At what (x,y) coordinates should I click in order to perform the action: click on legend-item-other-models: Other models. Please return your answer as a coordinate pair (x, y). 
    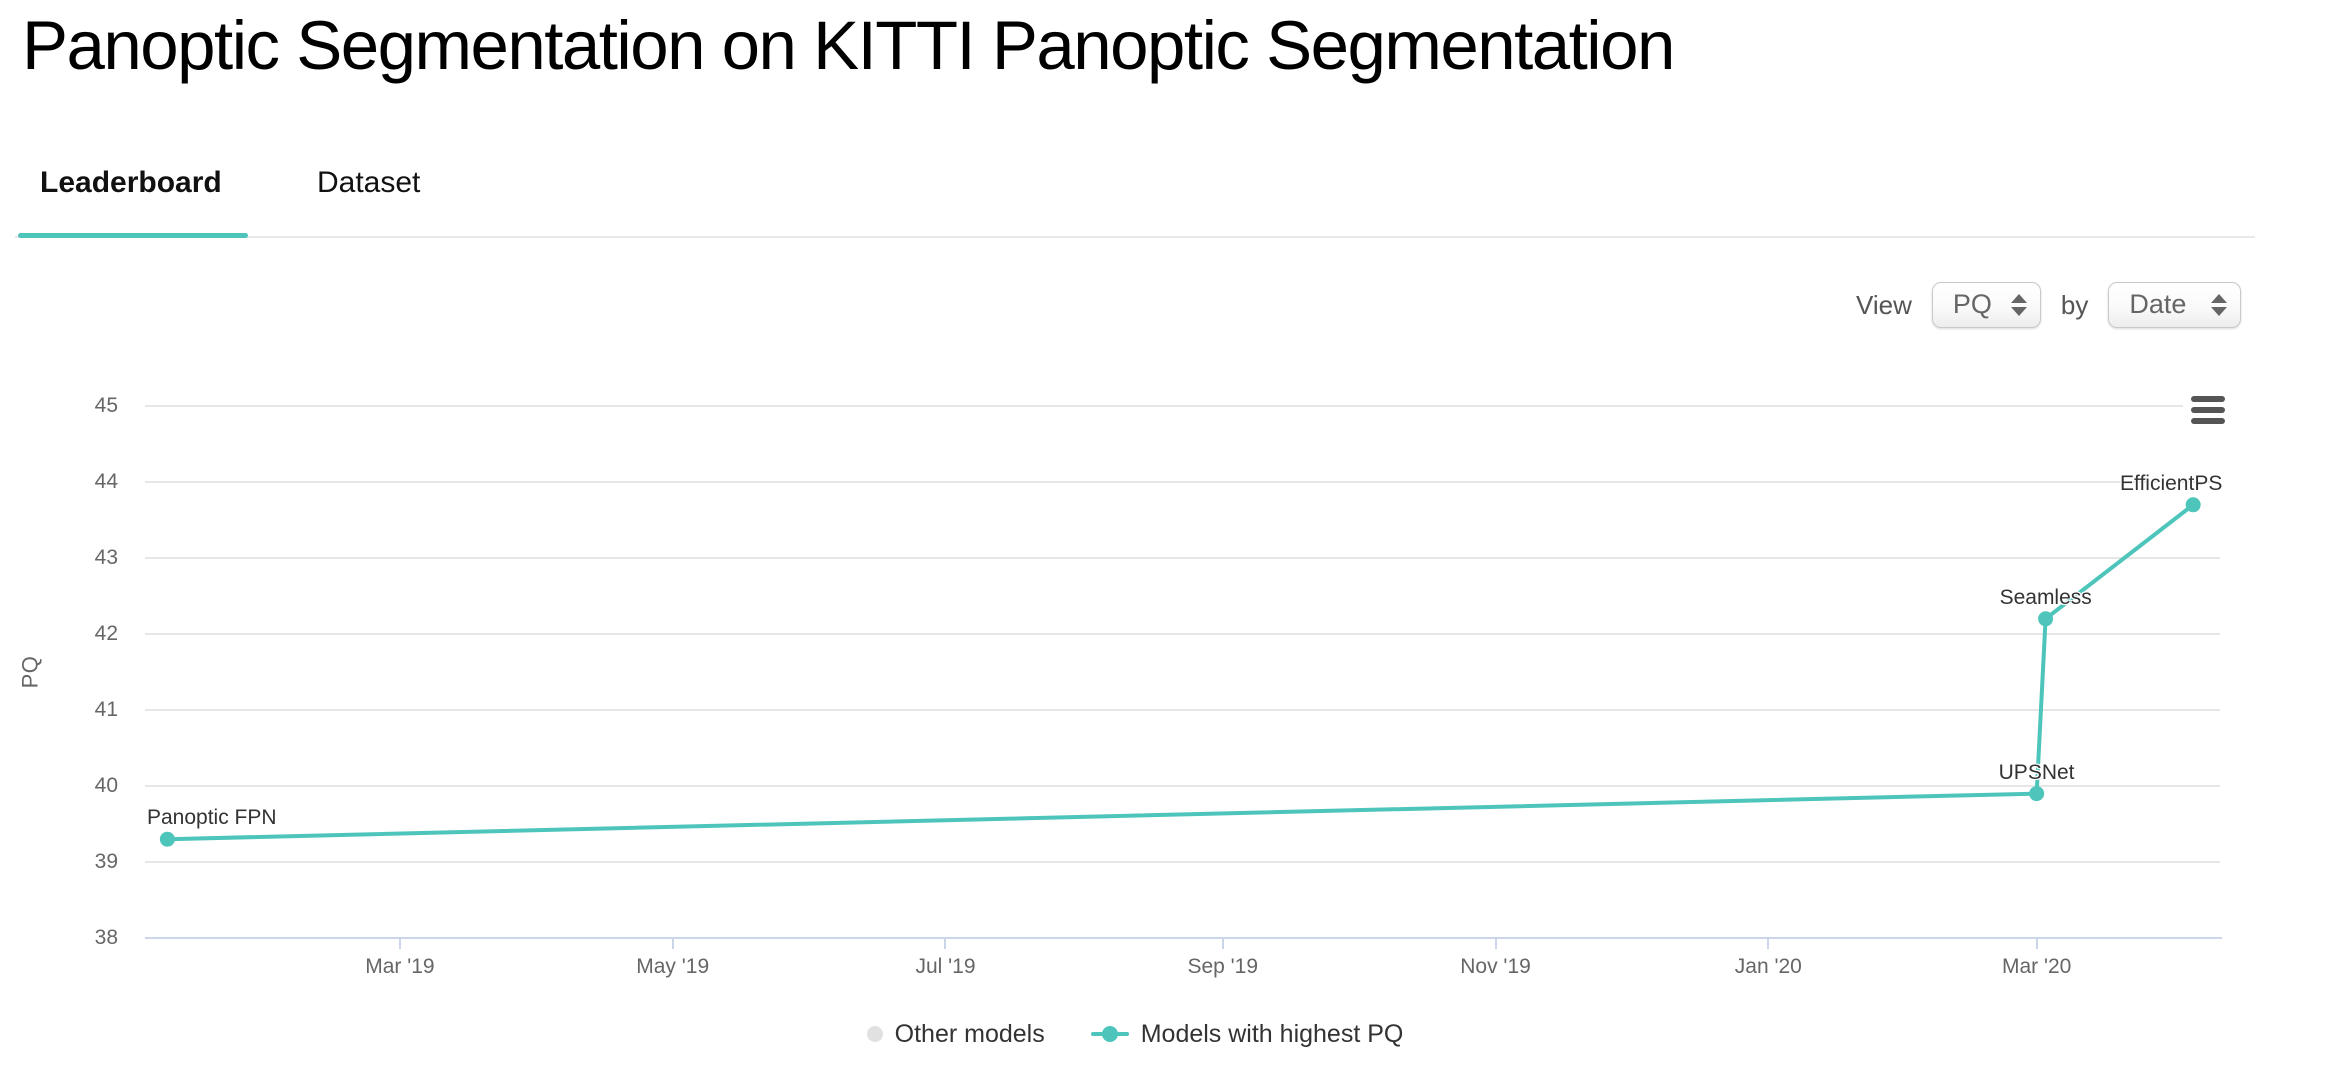
    Looking at the image, I should click on (955, 1034).